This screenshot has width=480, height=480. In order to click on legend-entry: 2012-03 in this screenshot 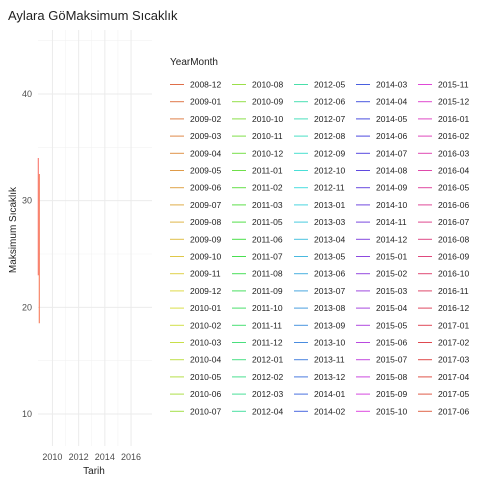, I will do `click(267, 394)`.